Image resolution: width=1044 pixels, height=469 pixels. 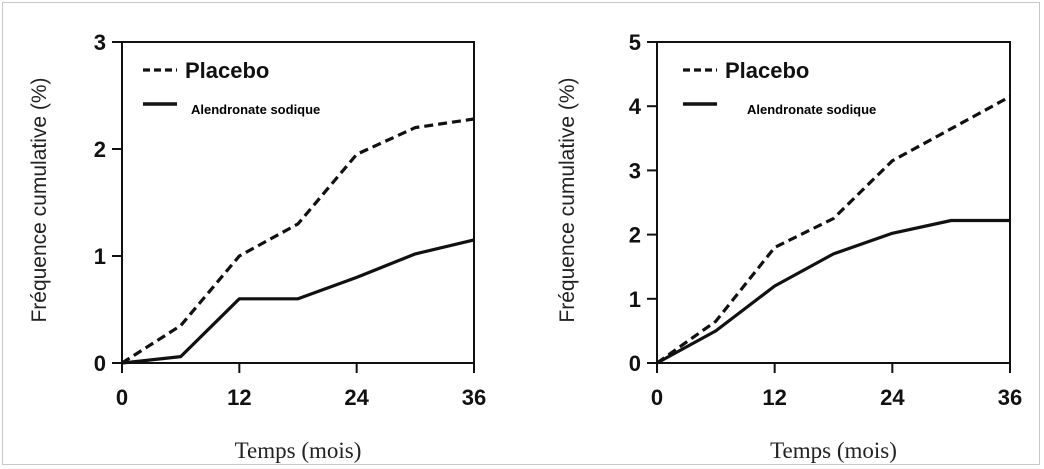 What do you see at coordinates (635, 106) in the screenshot?
I see `y-tick-label: 4` at bounding box center [635, 106].